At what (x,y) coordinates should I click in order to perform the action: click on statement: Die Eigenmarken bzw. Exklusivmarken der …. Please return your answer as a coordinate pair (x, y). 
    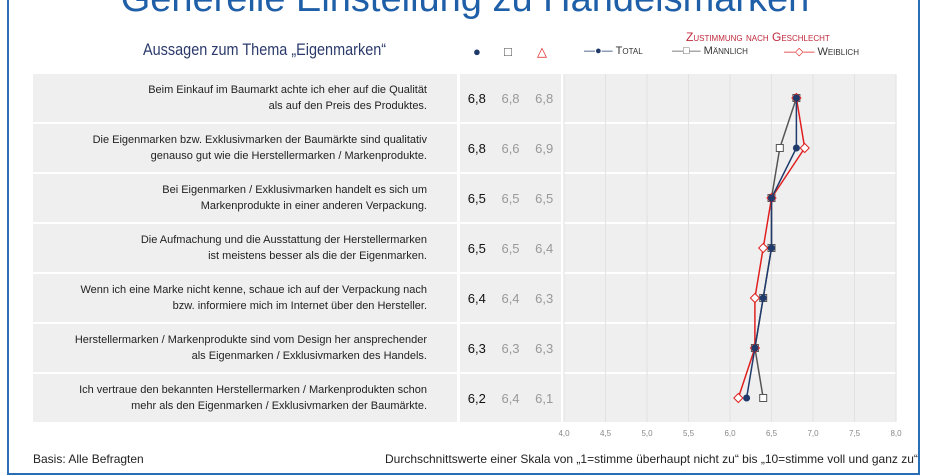
    Looking at the image, I should click on (245, 148).